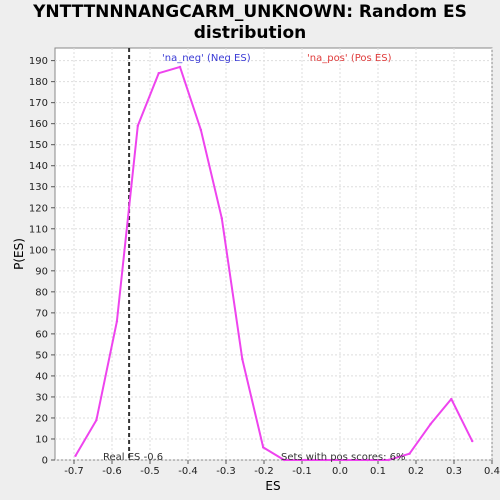  What do you see at coordinates (38, 124) in the screenshot?
I see `y-tick-label: 160` at bounding box center [38, 124].